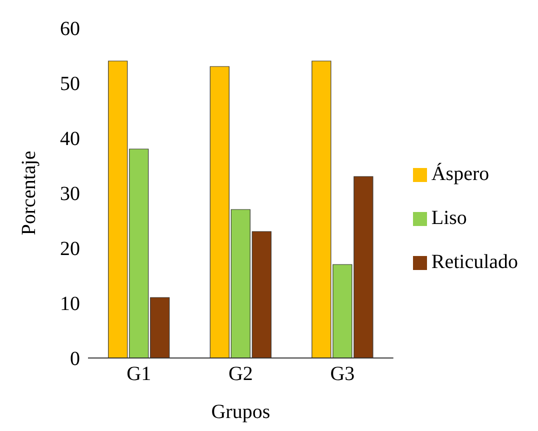 The height and width of the screenshot is (431, 538). I want to click on x-tick-label: G1, so click(139, 374).